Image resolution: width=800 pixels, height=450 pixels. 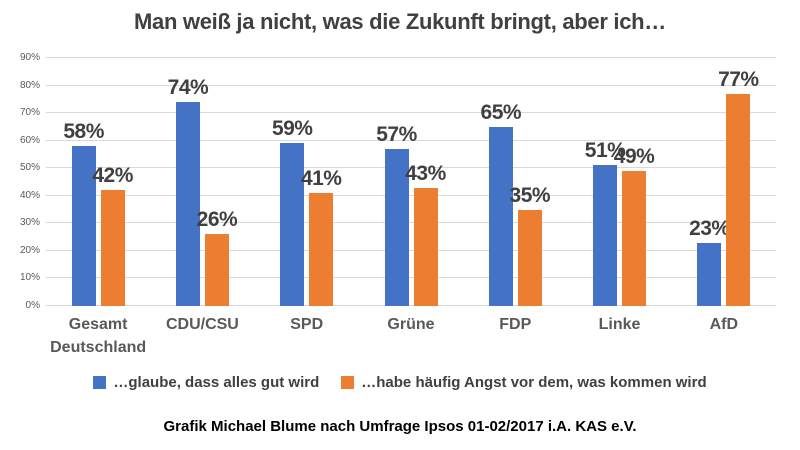 I want to click on y-axis-tick-label: 0%, so click(x=32, y=305).